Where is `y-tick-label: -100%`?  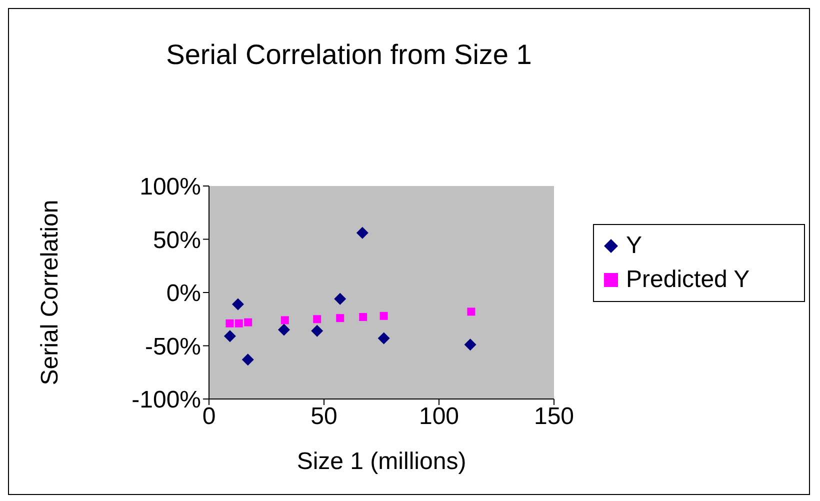 y-tick-label: -100% is located at coordinates (166, 400).